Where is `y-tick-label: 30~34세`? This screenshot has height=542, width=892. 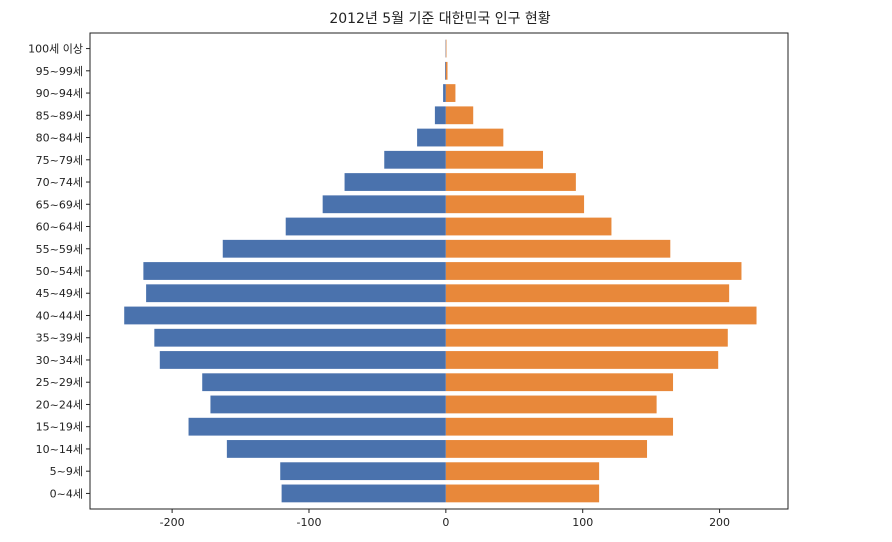
y-tick-label: 30~34세 is located at coordinates (59, 360).